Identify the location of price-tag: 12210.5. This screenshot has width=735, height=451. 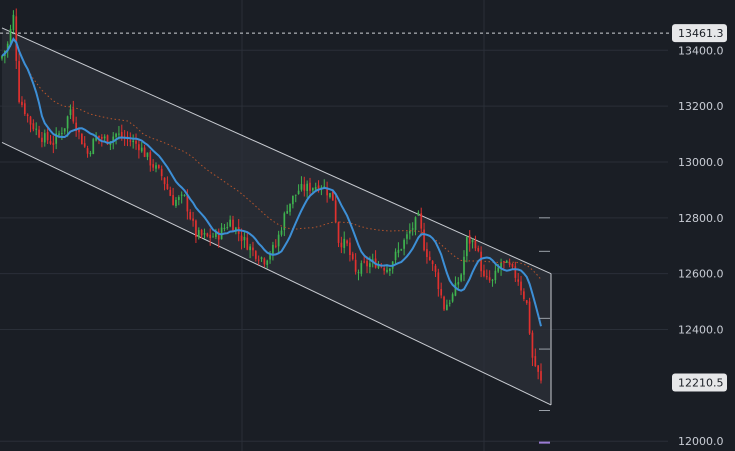
(699, 382).